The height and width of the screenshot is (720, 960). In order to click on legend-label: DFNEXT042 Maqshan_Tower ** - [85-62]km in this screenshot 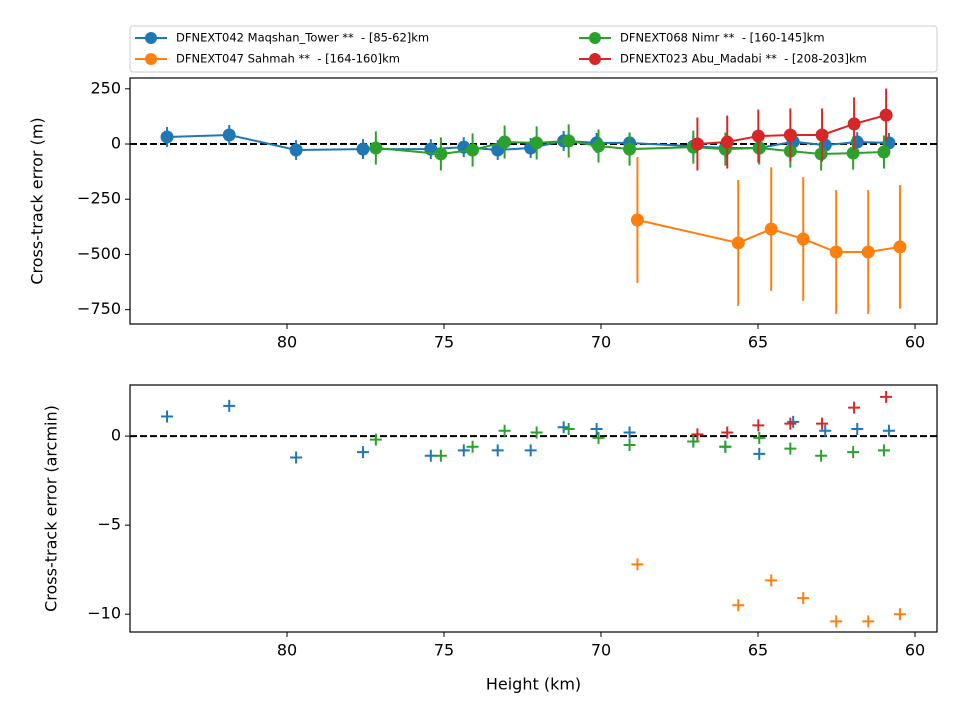, I will do `click(302, 38)`.